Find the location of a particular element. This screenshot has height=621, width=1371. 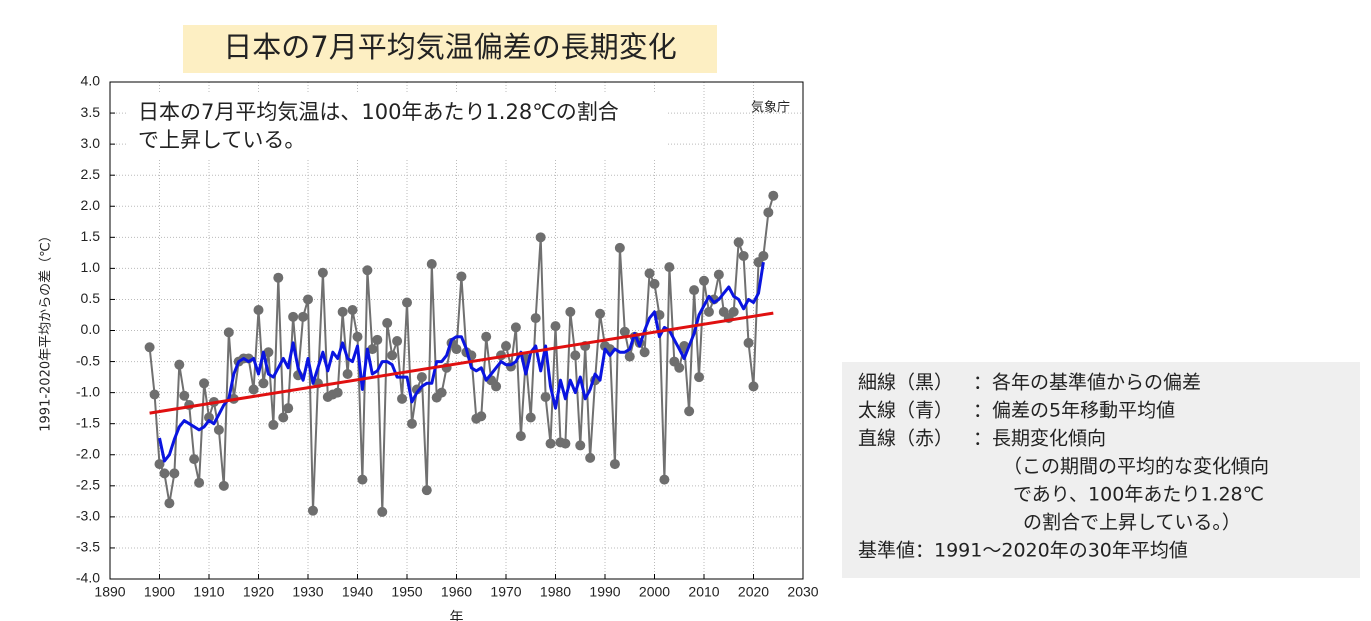

legend-note: の割合で上昇している。） is located at coordinates (1132, 523).